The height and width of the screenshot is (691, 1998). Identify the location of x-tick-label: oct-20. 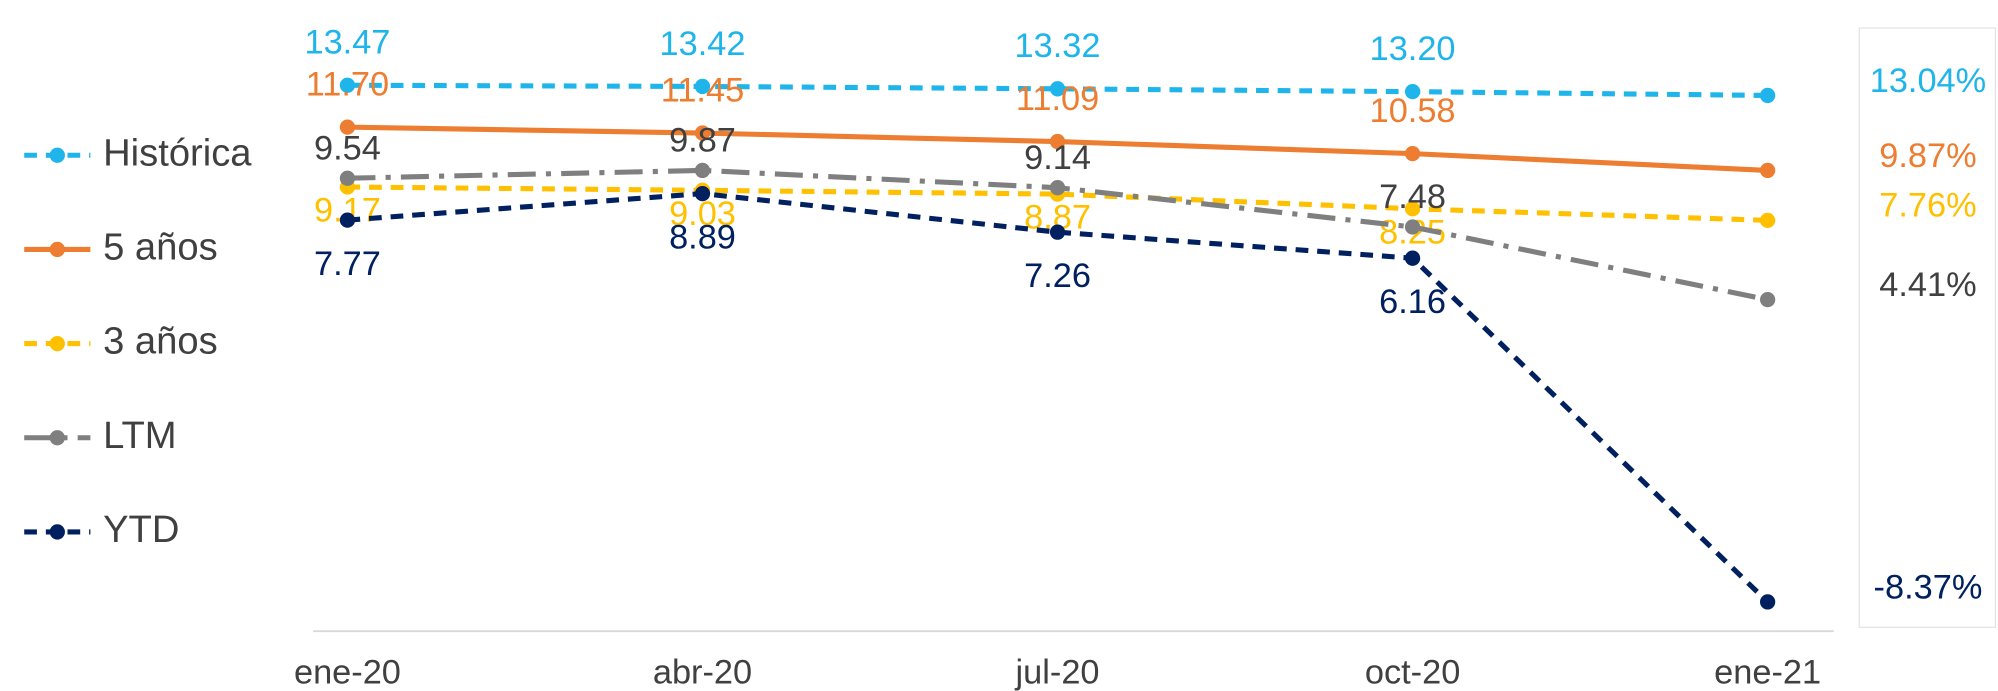
(1412, 672).